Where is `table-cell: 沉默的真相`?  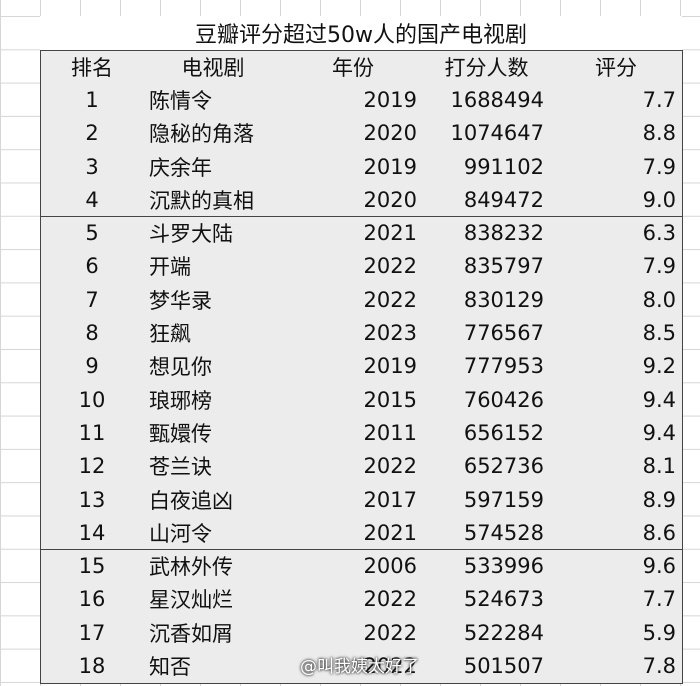 table-cell: 沉默的真相 is located at coordinates (213, 200).